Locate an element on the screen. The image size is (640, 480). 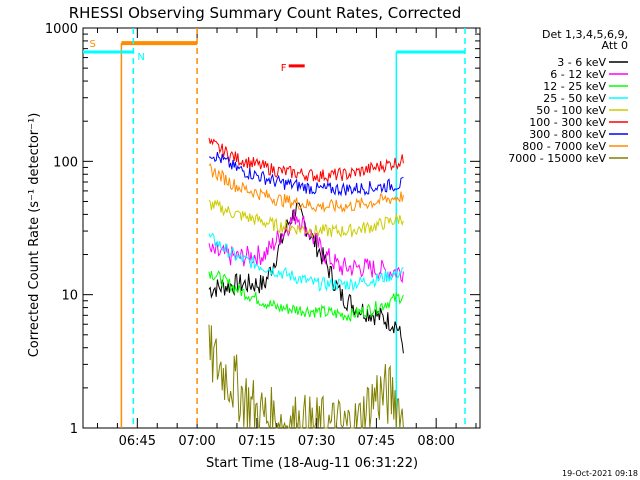
y-tick-label: 1000 is located at coordinates (61, 29).